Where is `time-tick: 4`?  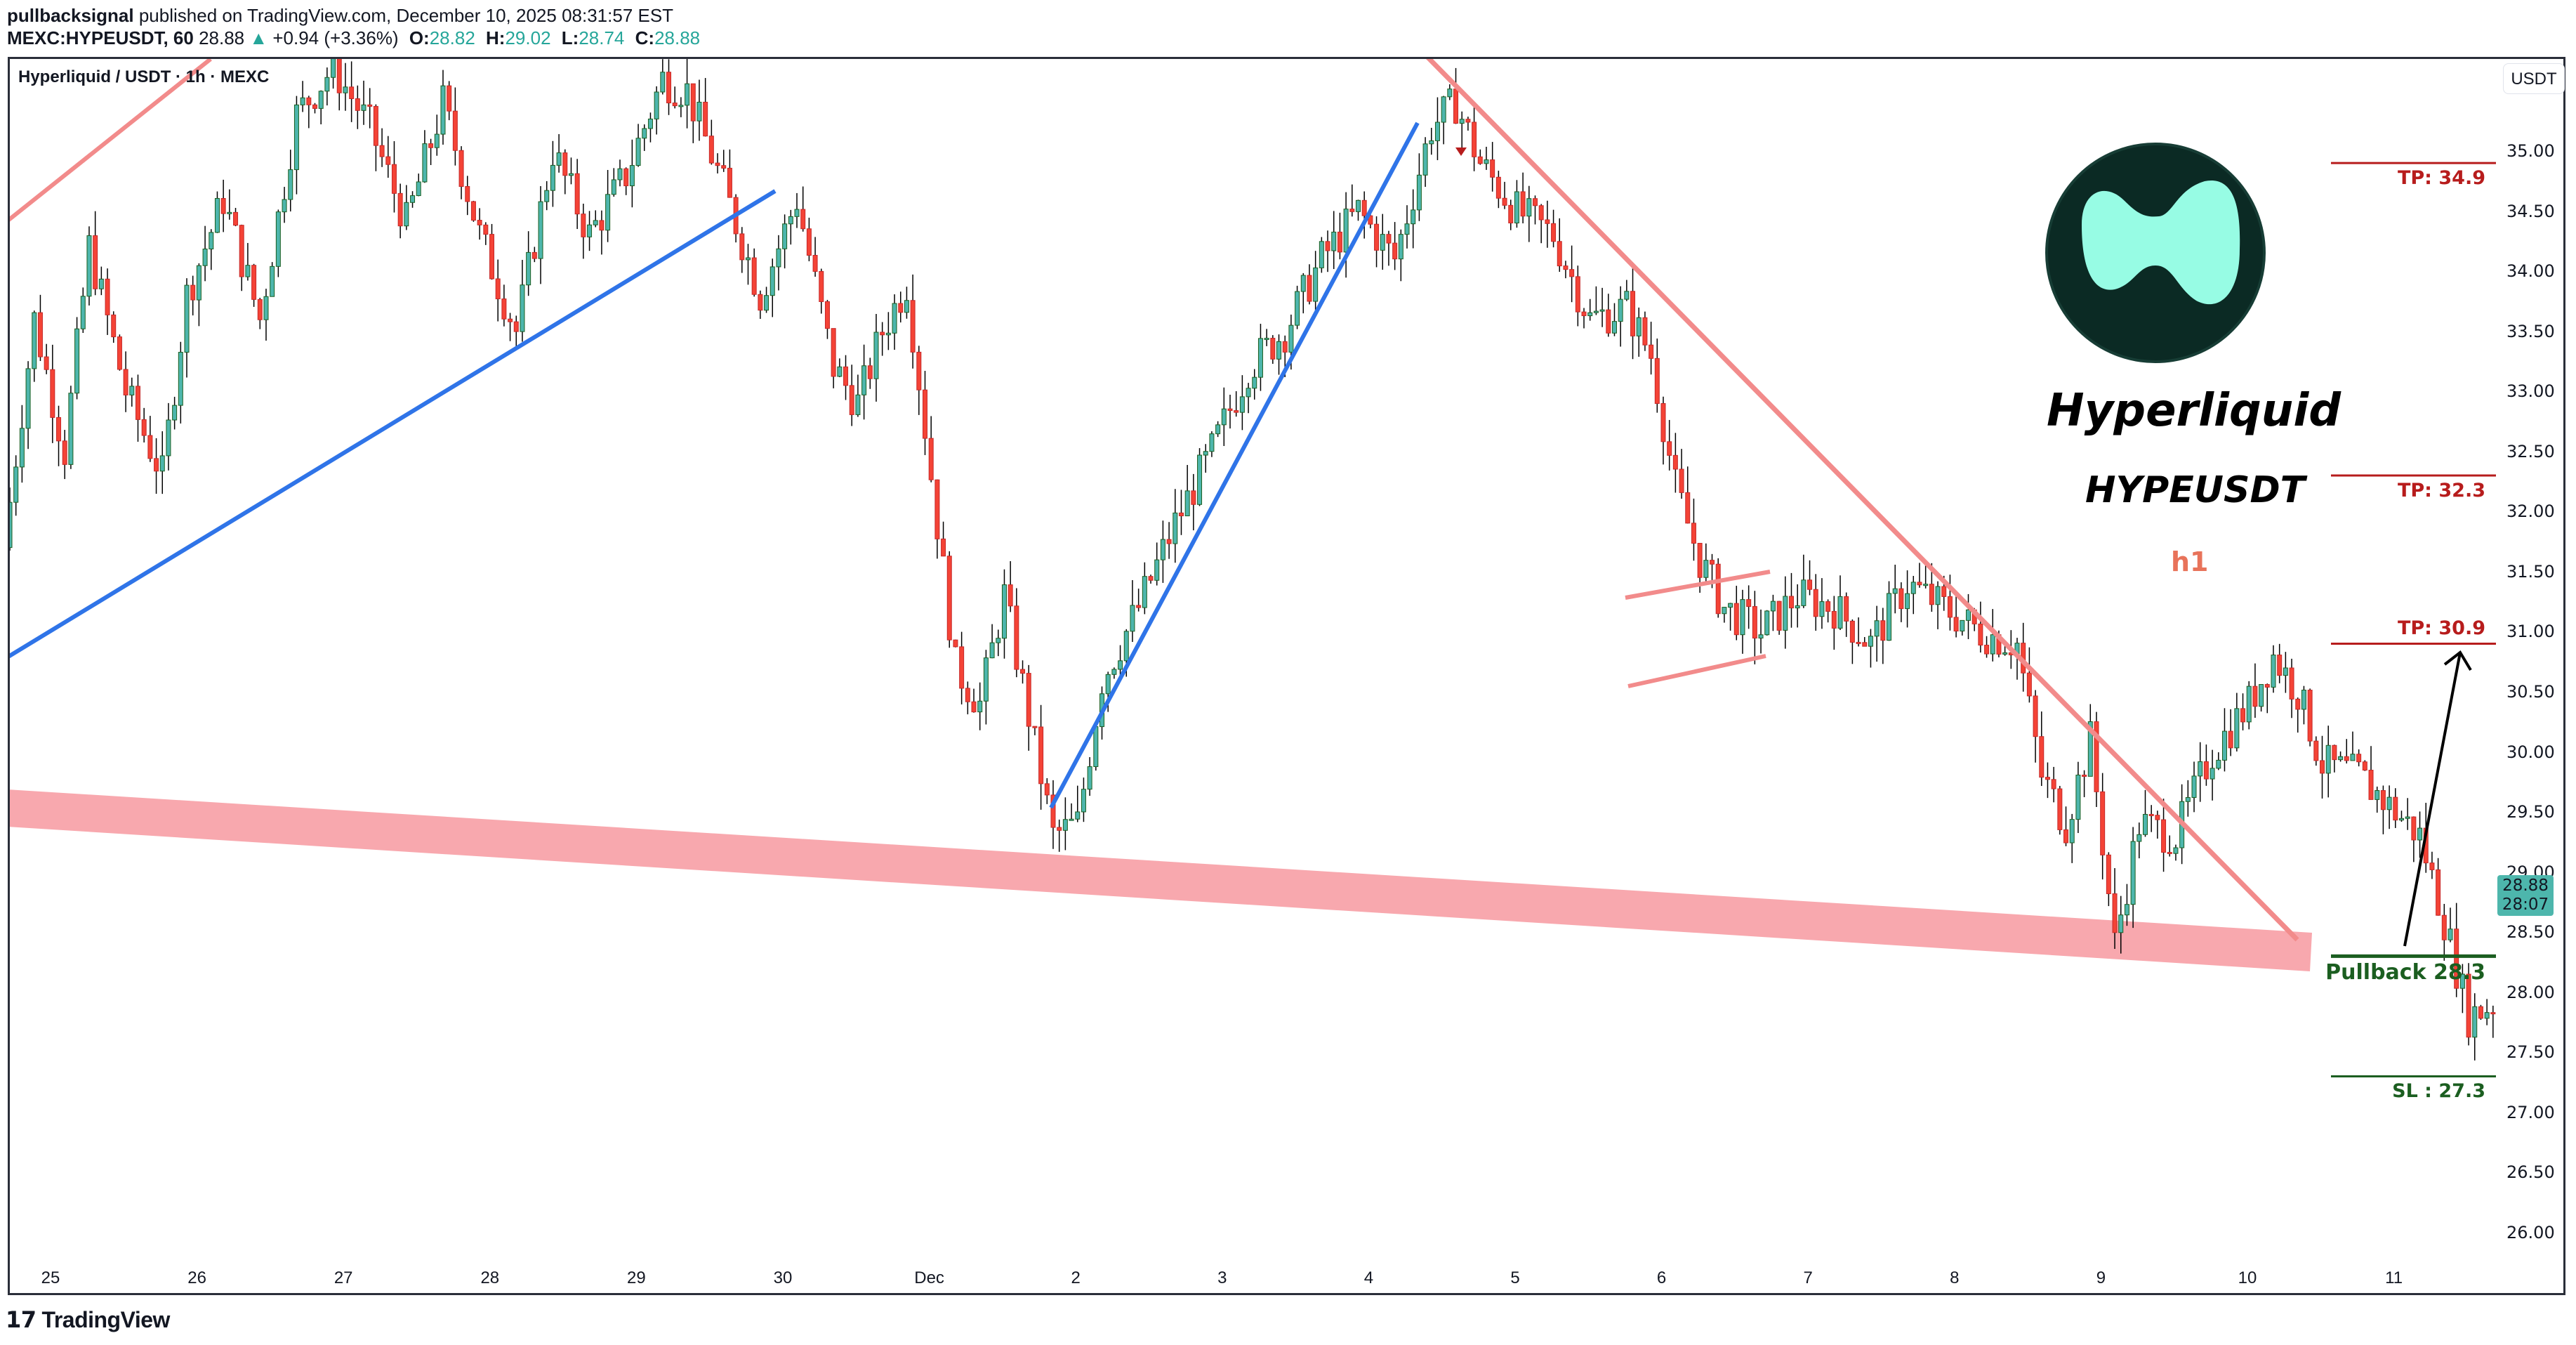 time-tick: 4 is located at coordinates (1368, 1277).